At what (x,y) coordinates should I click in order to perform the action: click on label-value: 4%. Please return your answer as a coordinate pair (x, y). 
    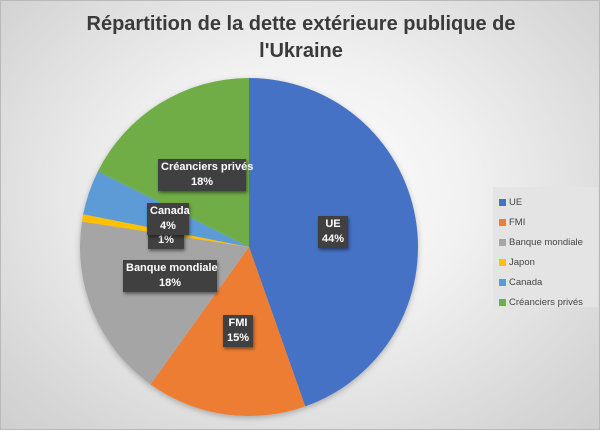
    Looking at the image, I should click on (168, 226).